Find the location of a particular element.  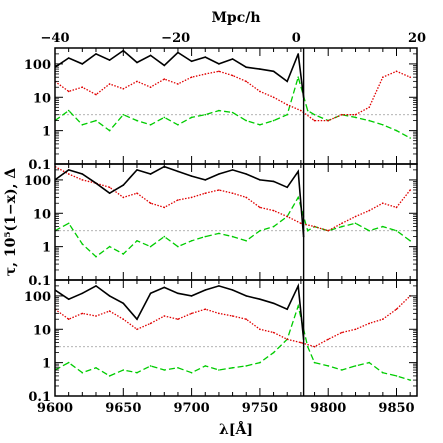

y-tick-label: 1 is located at coordinates (46, 364).